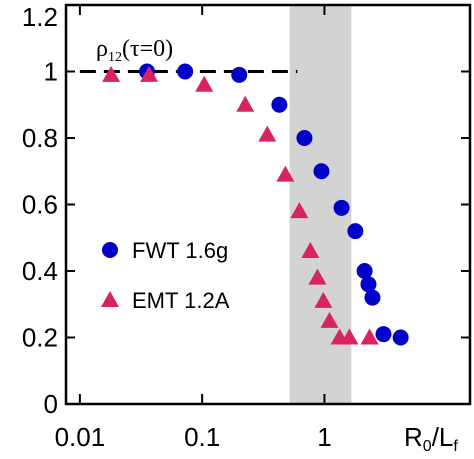 The image size is (474, 459). I want to click on x-label-part: /L, so click(443, 437).